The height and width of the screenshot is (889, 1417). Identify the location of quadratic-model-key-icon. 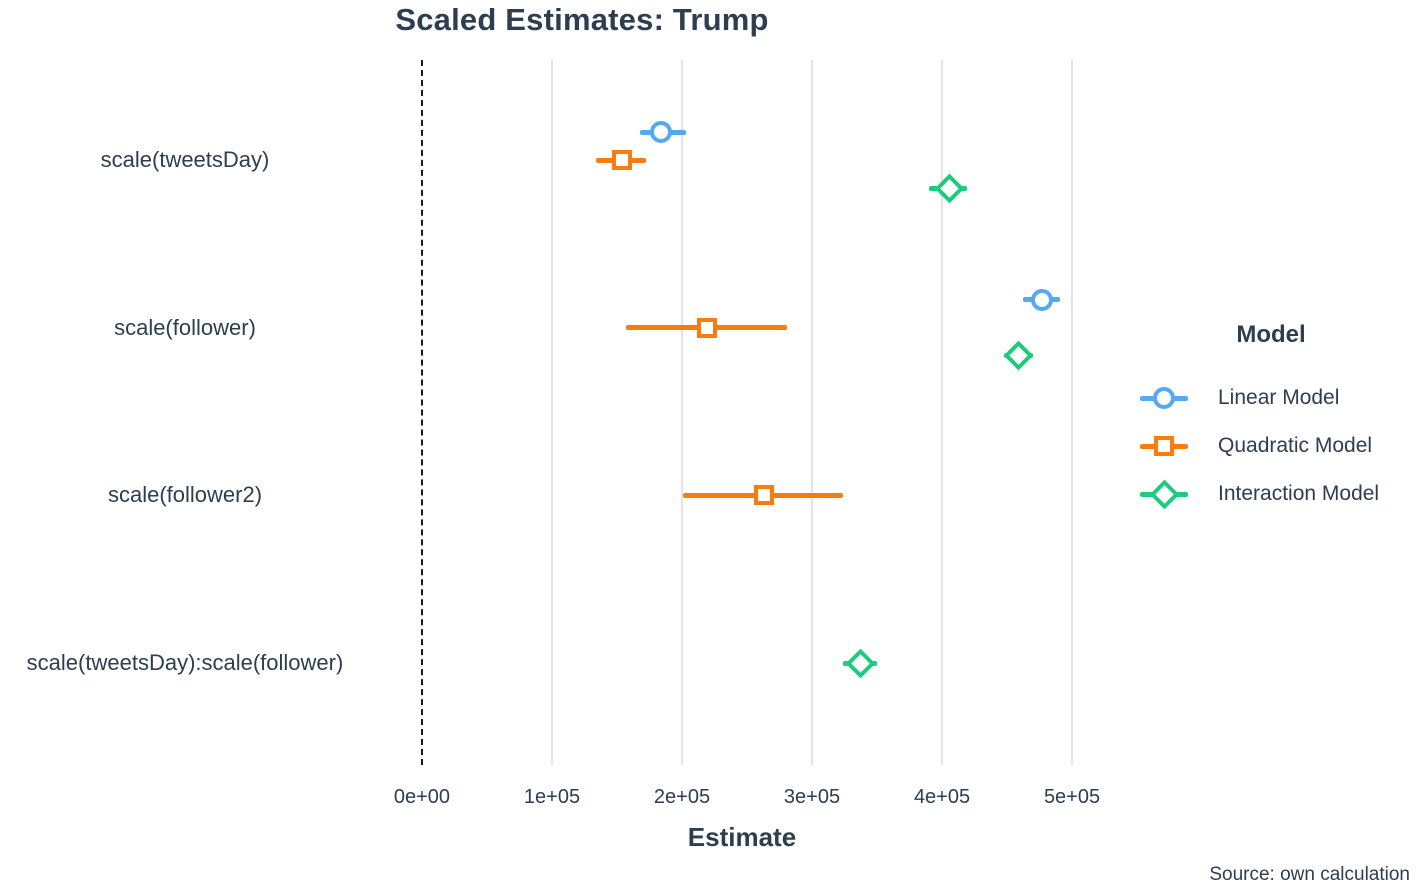
(1164, 446).